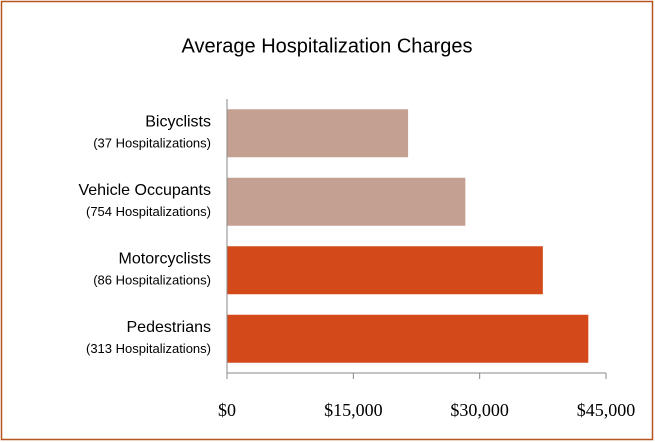 This screenshot has height=442, width=655. I want to click on y-tick-label: Pedestrians, so click(169, 327).